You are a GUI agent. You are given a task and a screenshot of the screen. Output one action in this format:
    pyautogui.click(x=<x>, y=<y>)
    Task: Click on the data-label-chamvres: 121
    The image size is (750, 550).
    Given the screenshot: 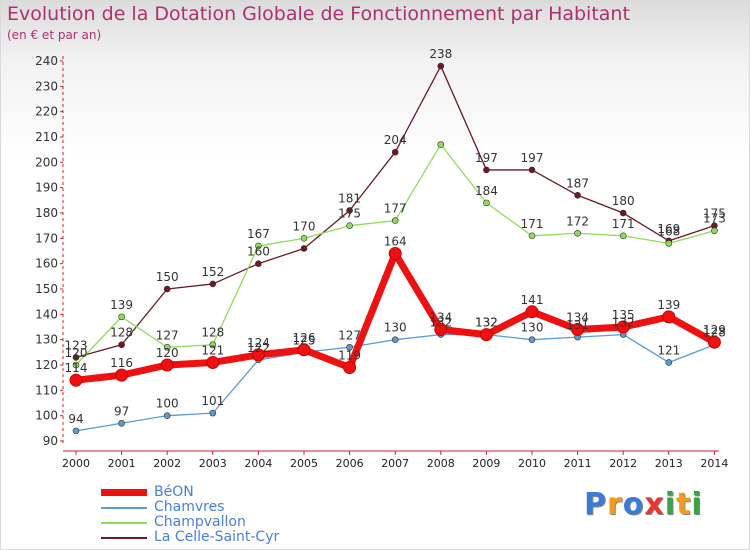 What is the action you would take?
    pyautogui.click(x=668, y=350)
    